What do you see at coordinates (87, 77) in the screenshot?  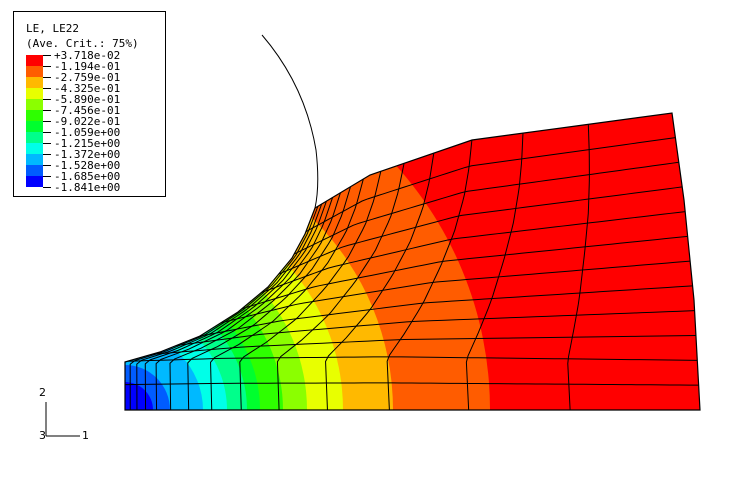 I see `legend-value: -2.759e-01` at bounding box center [87, 77].